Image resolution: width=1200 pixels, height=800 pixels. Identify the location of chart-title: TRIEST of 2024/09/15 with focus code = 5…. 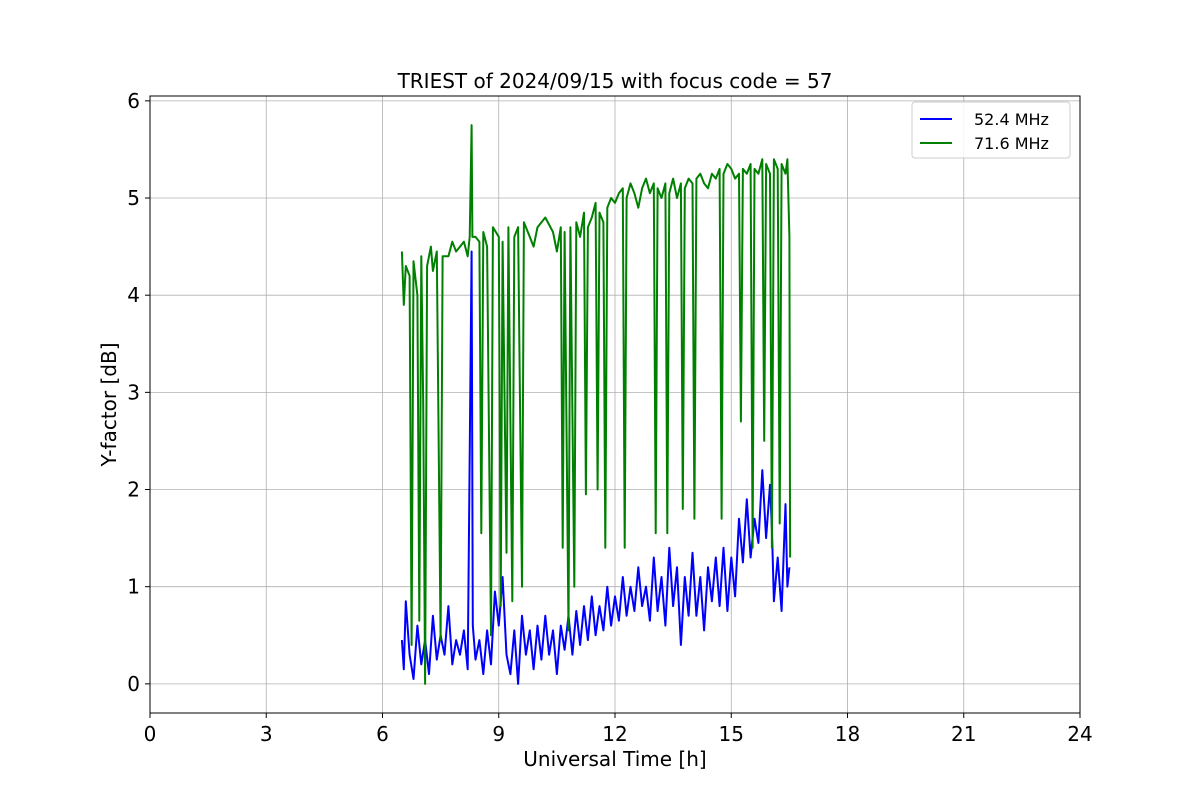
(615, 81).